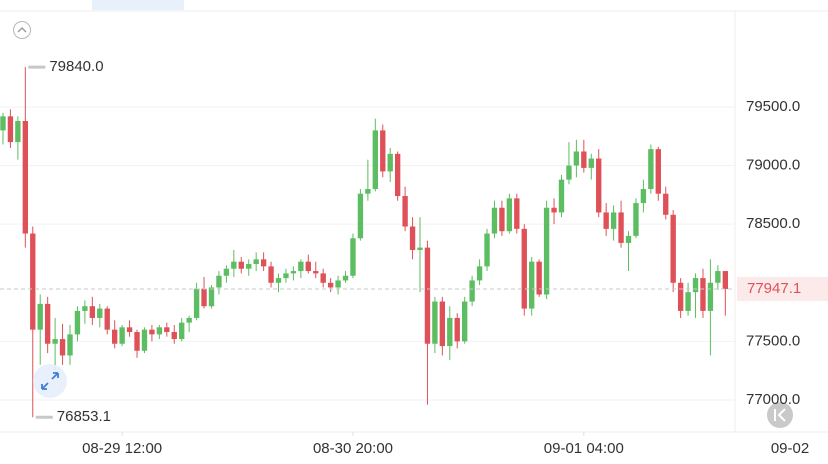 The image size is (828, 464). I want to click on expand-circle, so click(50, 381).